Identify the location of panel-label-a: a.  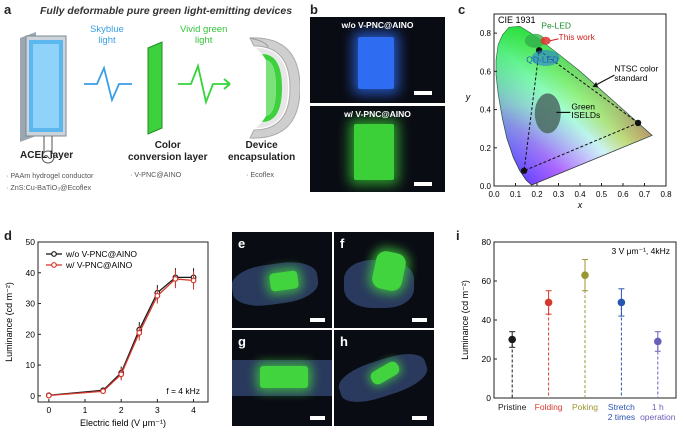
(8, 9).